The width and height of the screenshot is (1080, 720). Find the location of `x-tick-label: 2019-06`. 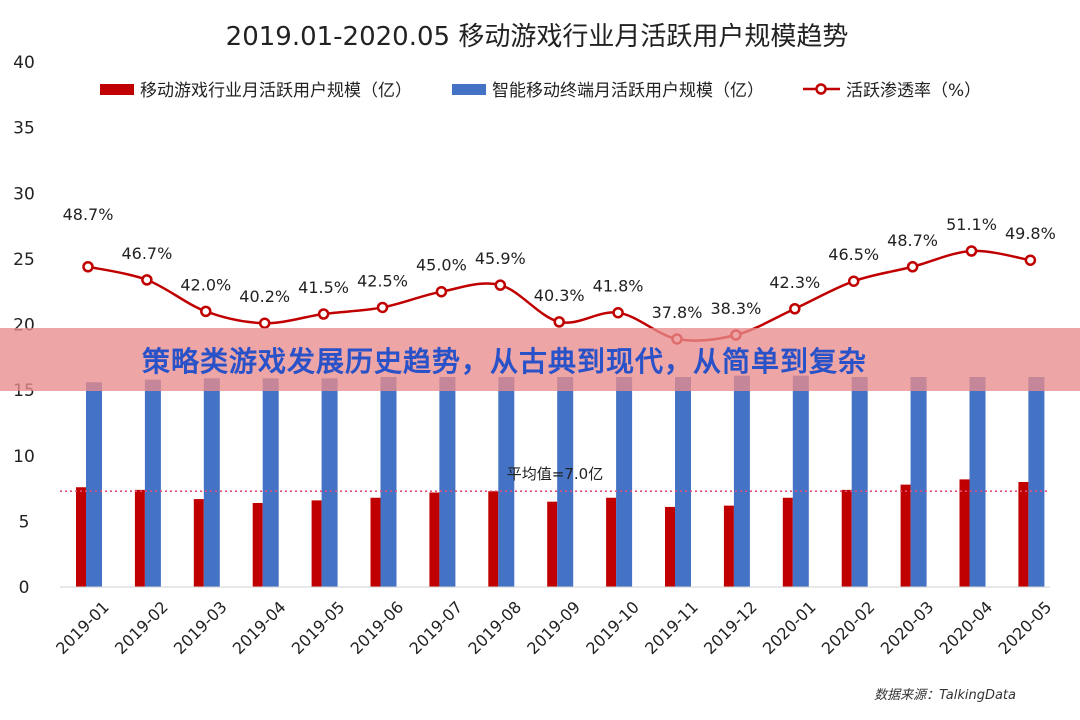

x-tick-label: 2019-06 is located at coordinates (377, 627).